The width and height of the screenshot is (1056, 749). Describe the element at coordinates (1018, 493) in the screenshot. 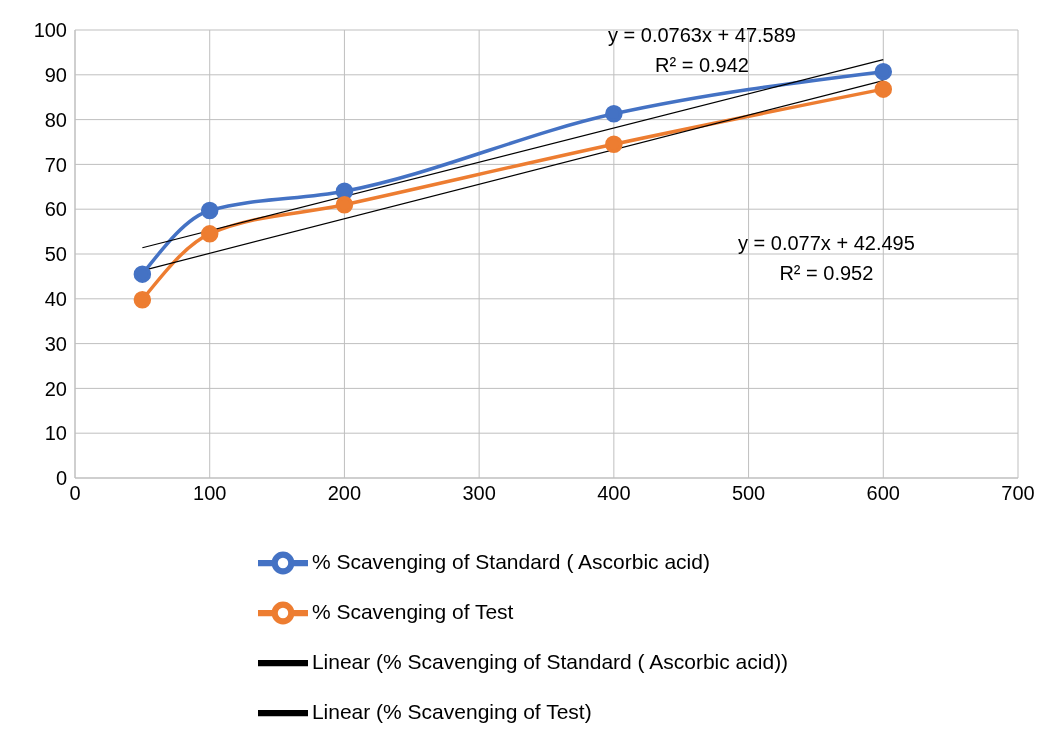

I see `x-tick-label: 700` at that location.